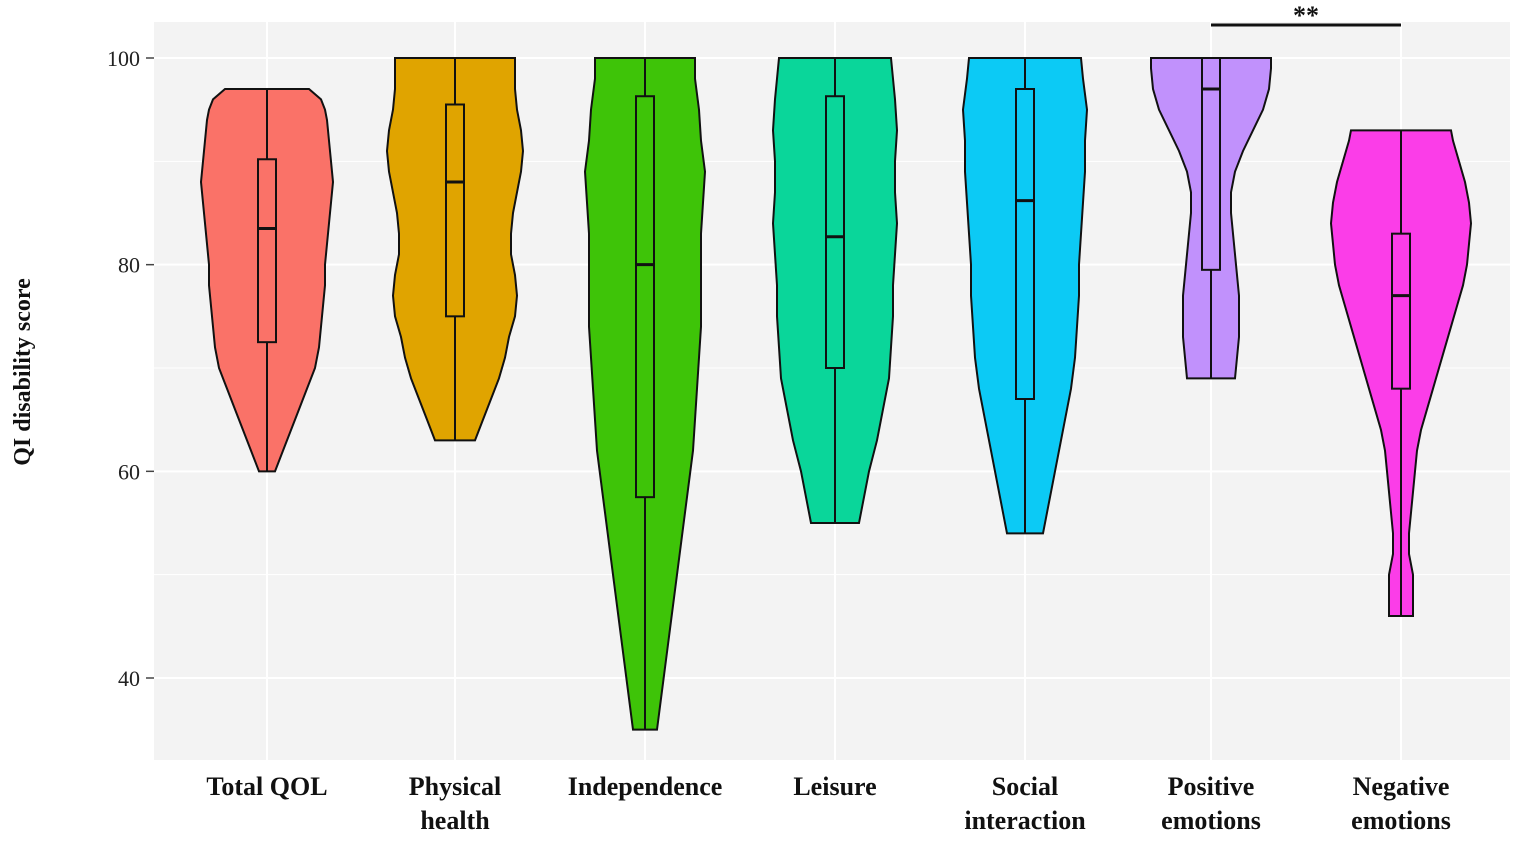  I want to click on x-category-label-4: Social interaction, so click(1025, 803).